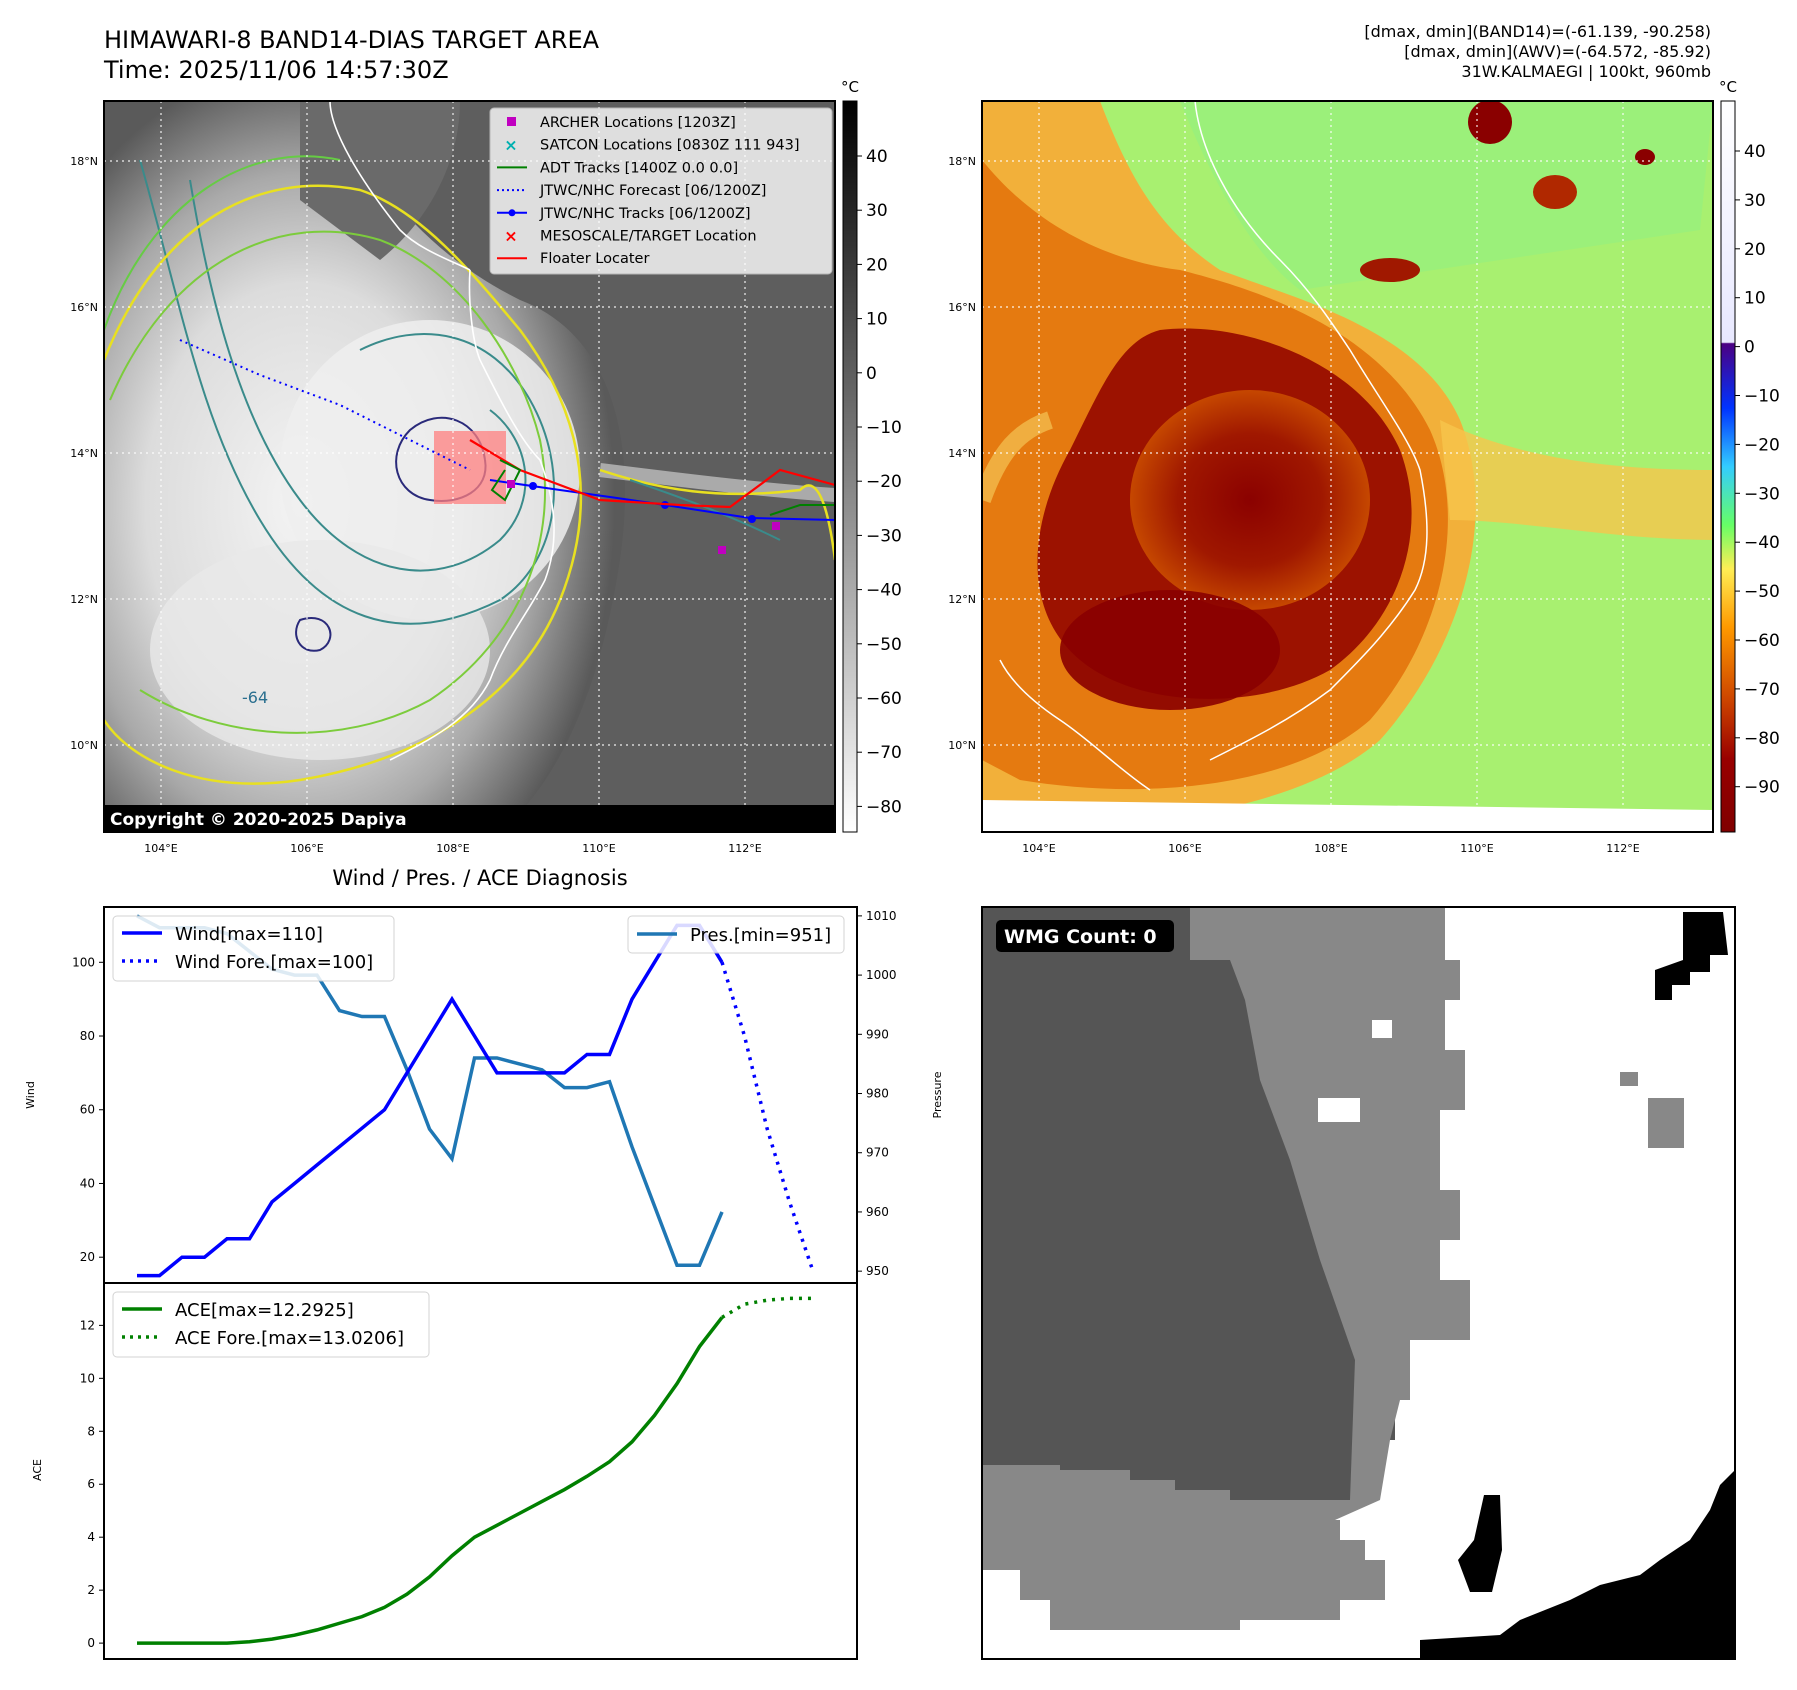 The width and height of the screenshot is (1797, 1690). I want to click on color-colorbar, so click(1728, 466).